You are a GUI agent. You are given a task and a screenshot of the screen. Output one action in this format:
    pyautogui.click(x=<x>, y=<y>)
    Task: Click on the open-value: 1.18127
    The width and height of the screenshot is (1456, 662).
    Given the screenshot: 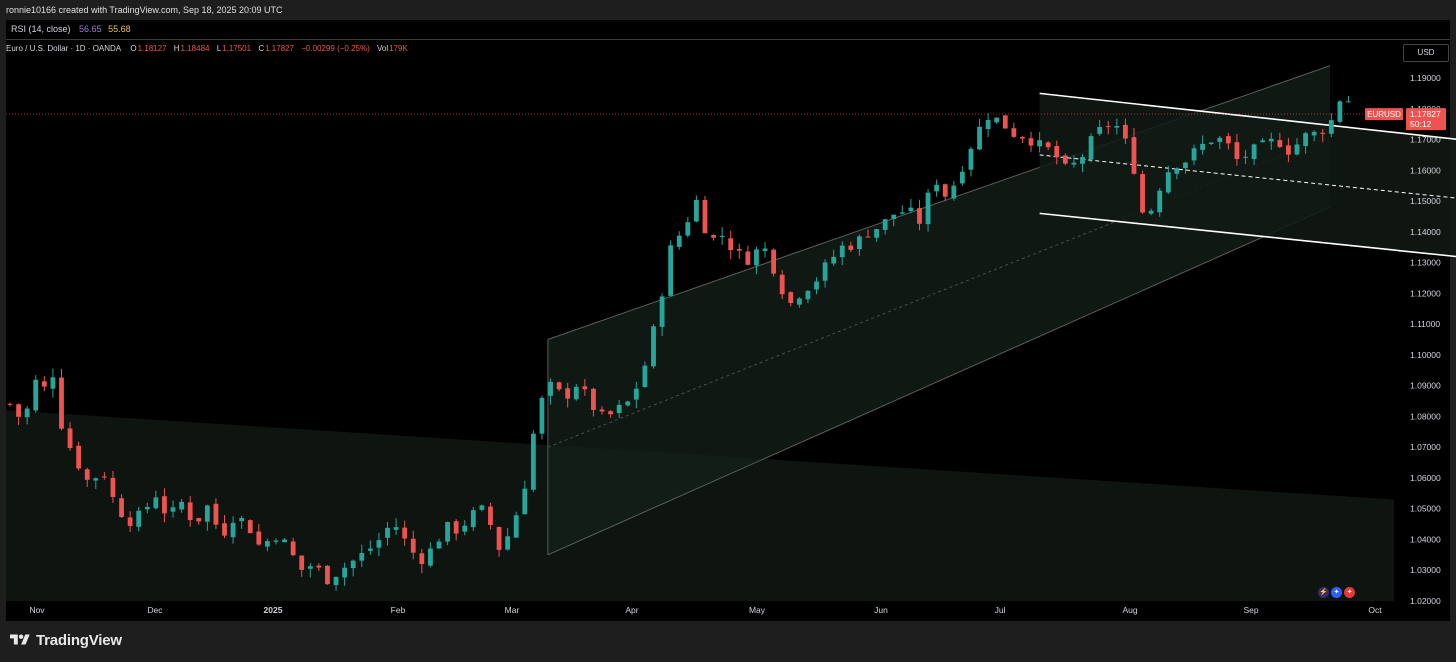 What is the action you would take?
    pyautogui.click(x=152, y=48)
    